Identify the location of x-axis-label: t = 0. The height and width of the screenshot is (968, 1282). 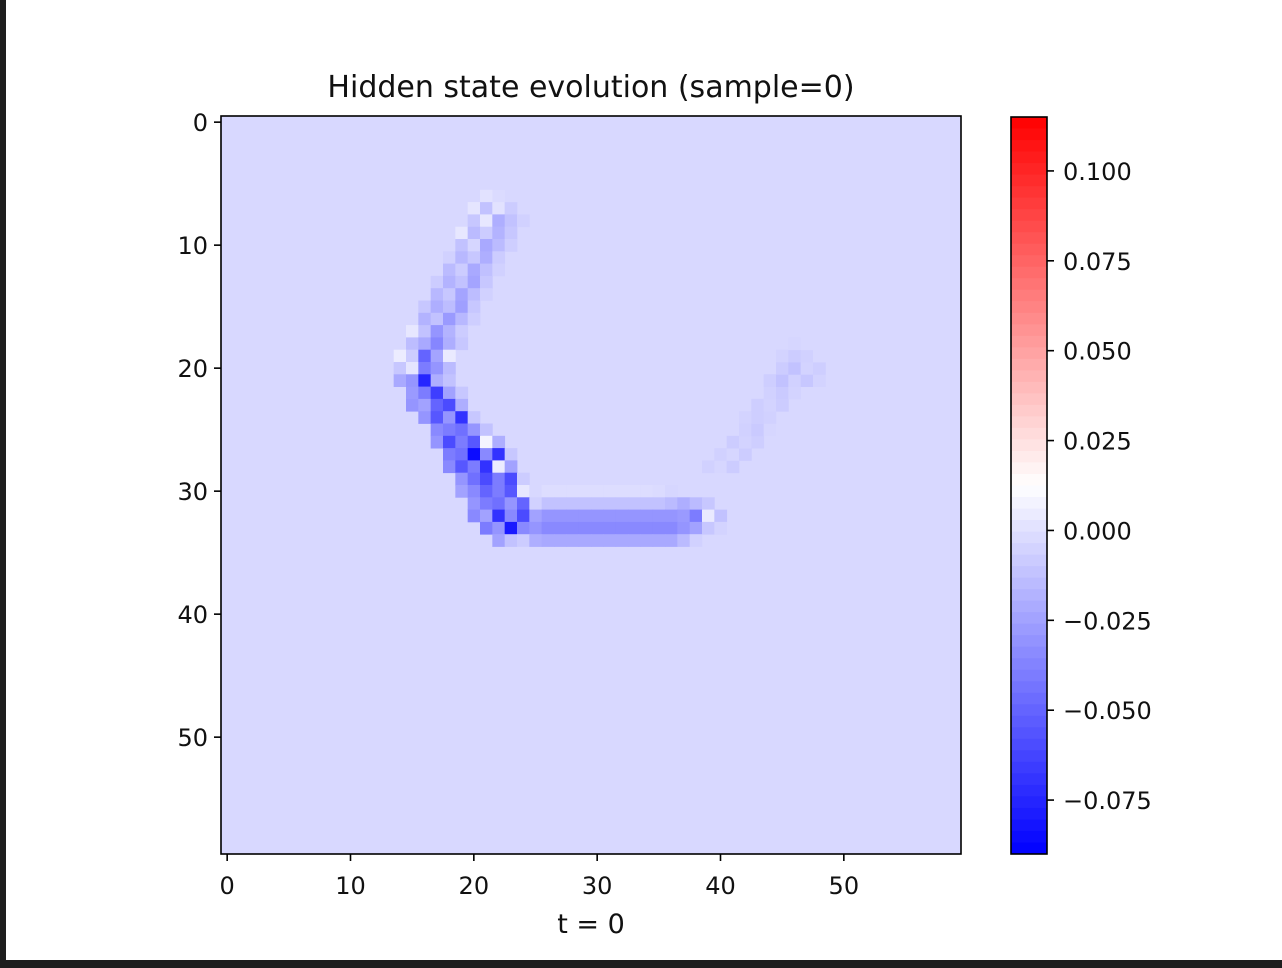
(591, 924).